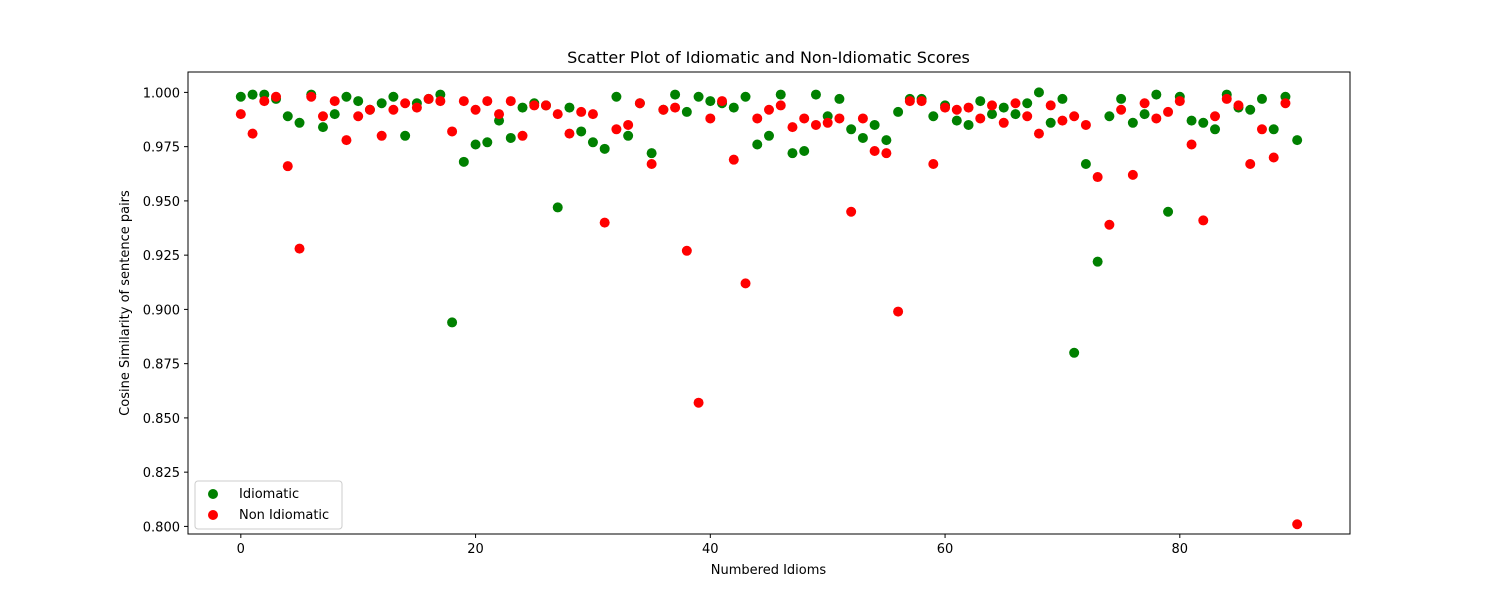 This screenshot has width=1500, height=600. I want to click on y-axis-title: Cosine Similarity of sentence pairs, so click(125, 303).